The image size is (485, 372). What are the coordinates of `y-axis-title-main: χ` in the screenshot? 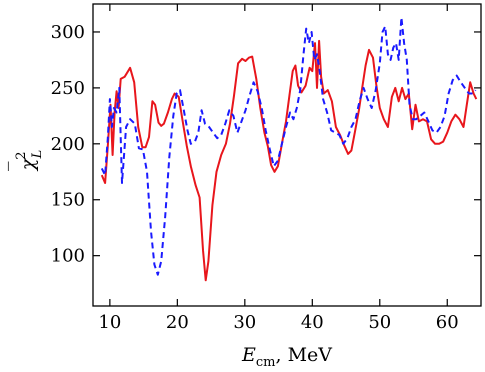 It's located at (28, 164).